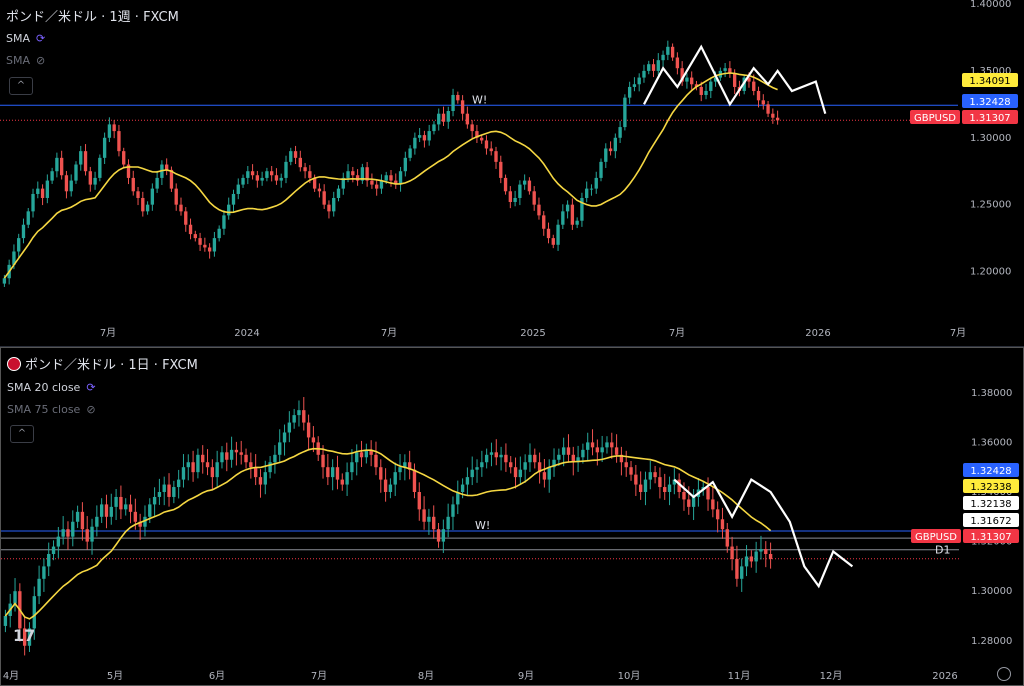 The image size is (1024, 686). I want to click on y-tick-label: 1.35000, so click(990, 71).